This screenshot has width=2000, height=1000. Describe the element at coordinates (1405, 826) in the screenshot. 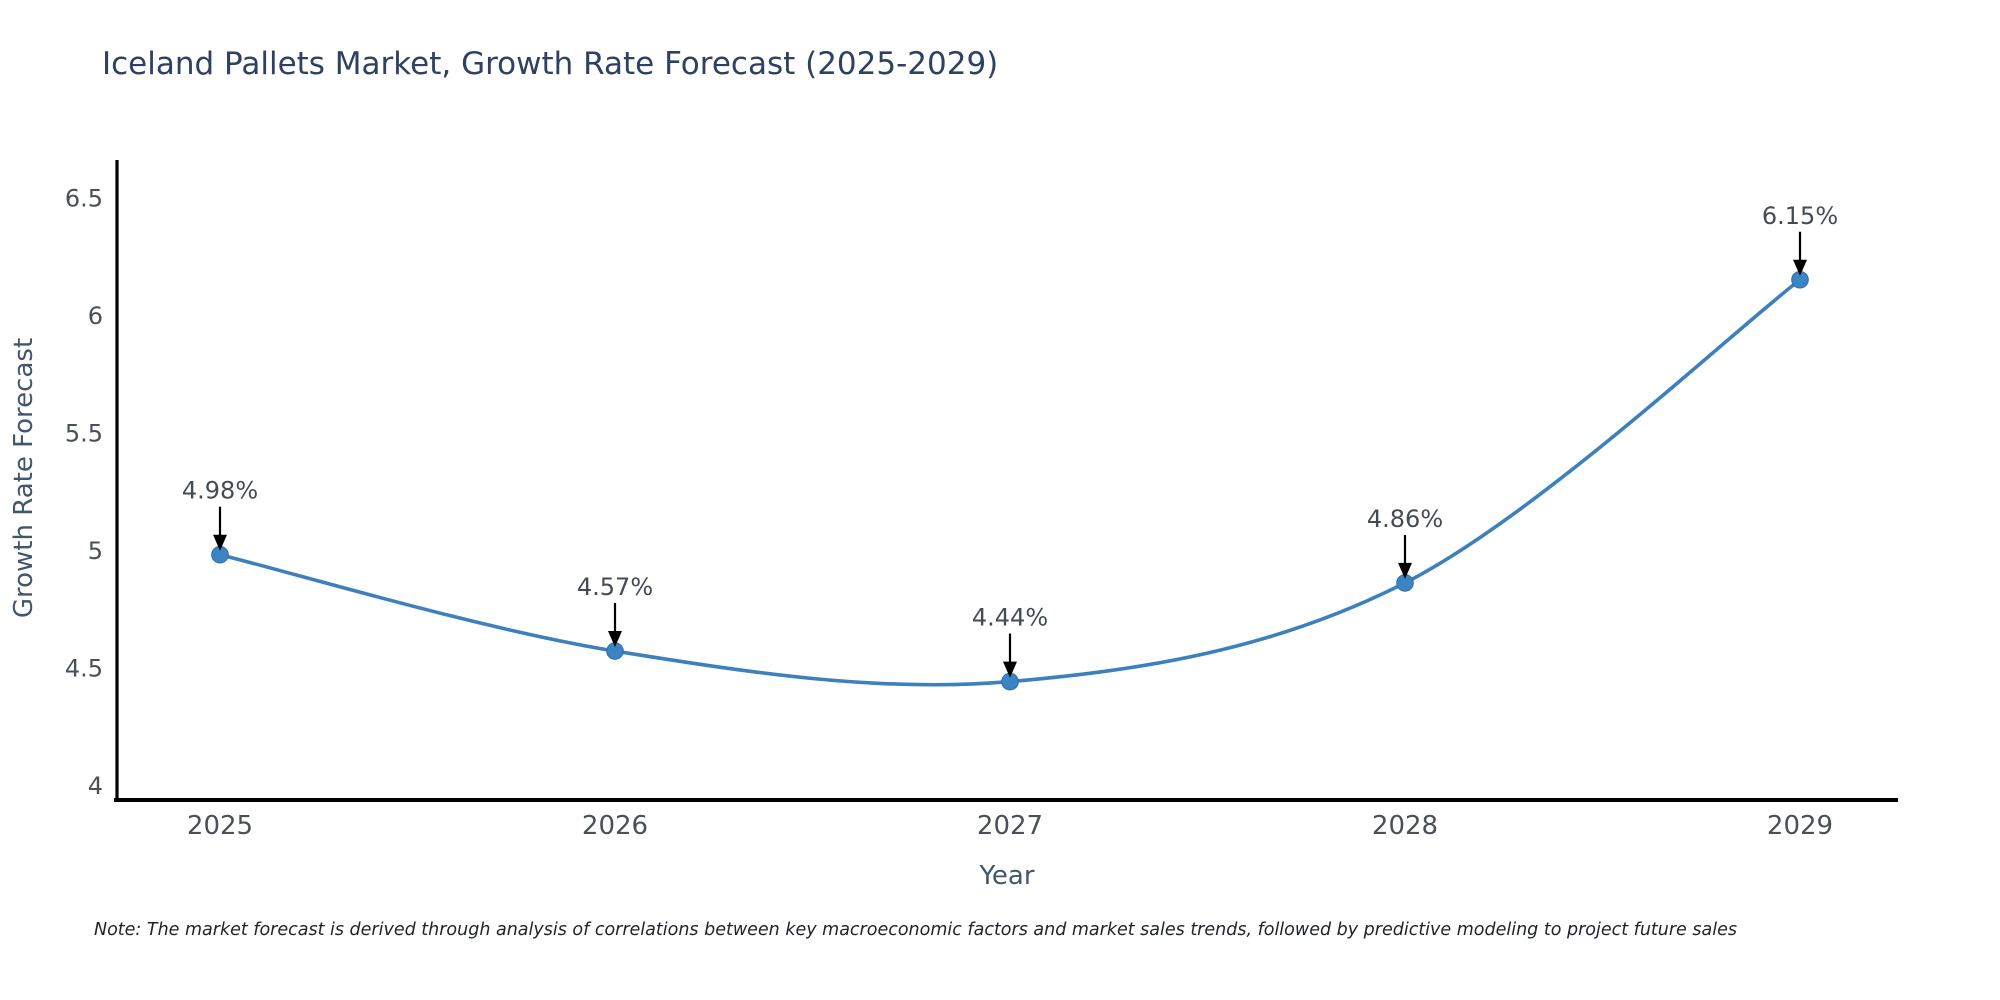

I see `x-tick-label: 2028` at that location.